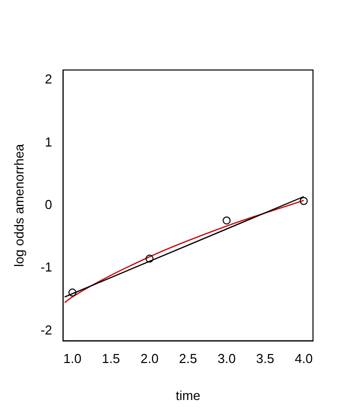  Describe the element at coordinates (303, 358) in the screenshot. I see `x-tick-label: 4.0` at that location.